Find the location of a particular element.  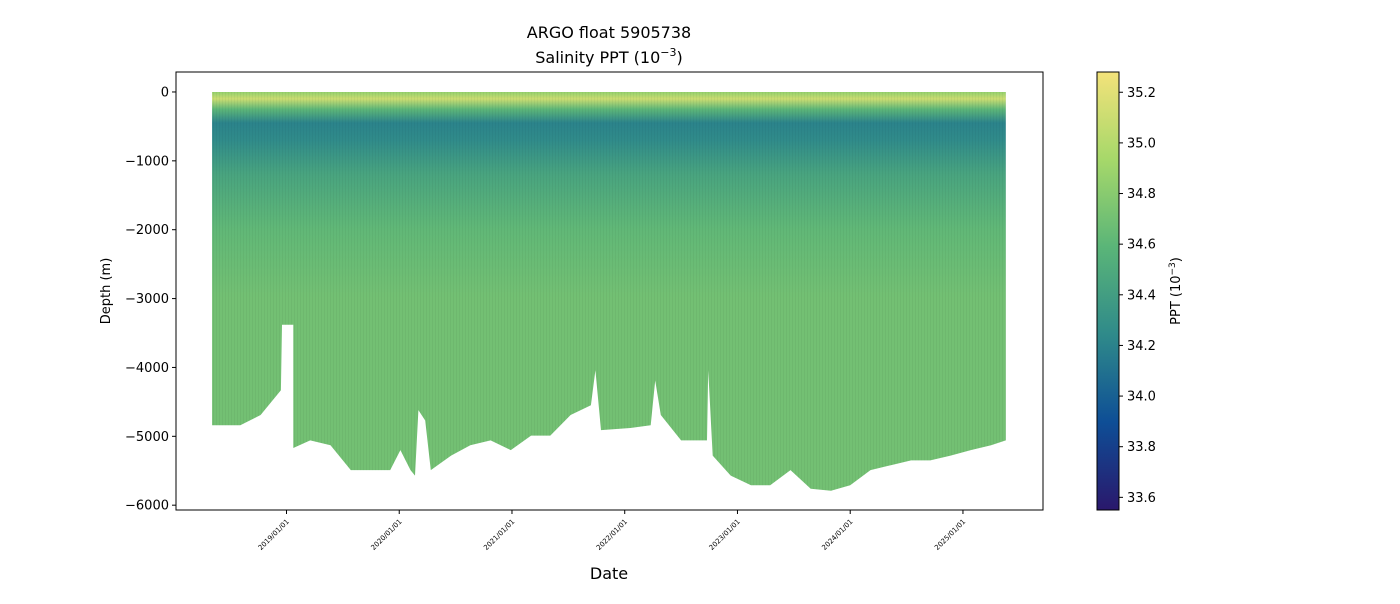

y-tick-label: 0 is located at coordinates (165, 92).